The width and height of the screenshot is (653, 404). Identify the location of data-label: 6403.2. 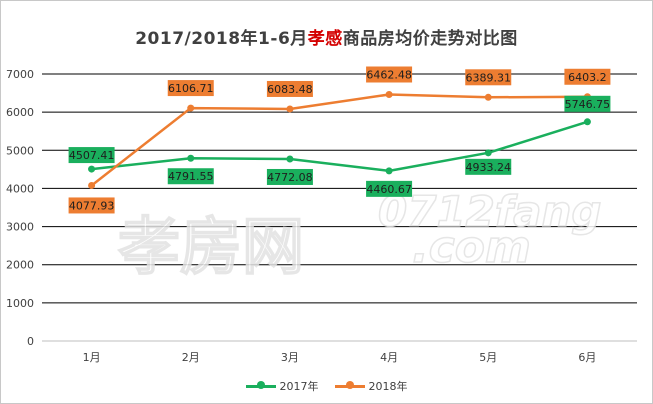
(587, 77).